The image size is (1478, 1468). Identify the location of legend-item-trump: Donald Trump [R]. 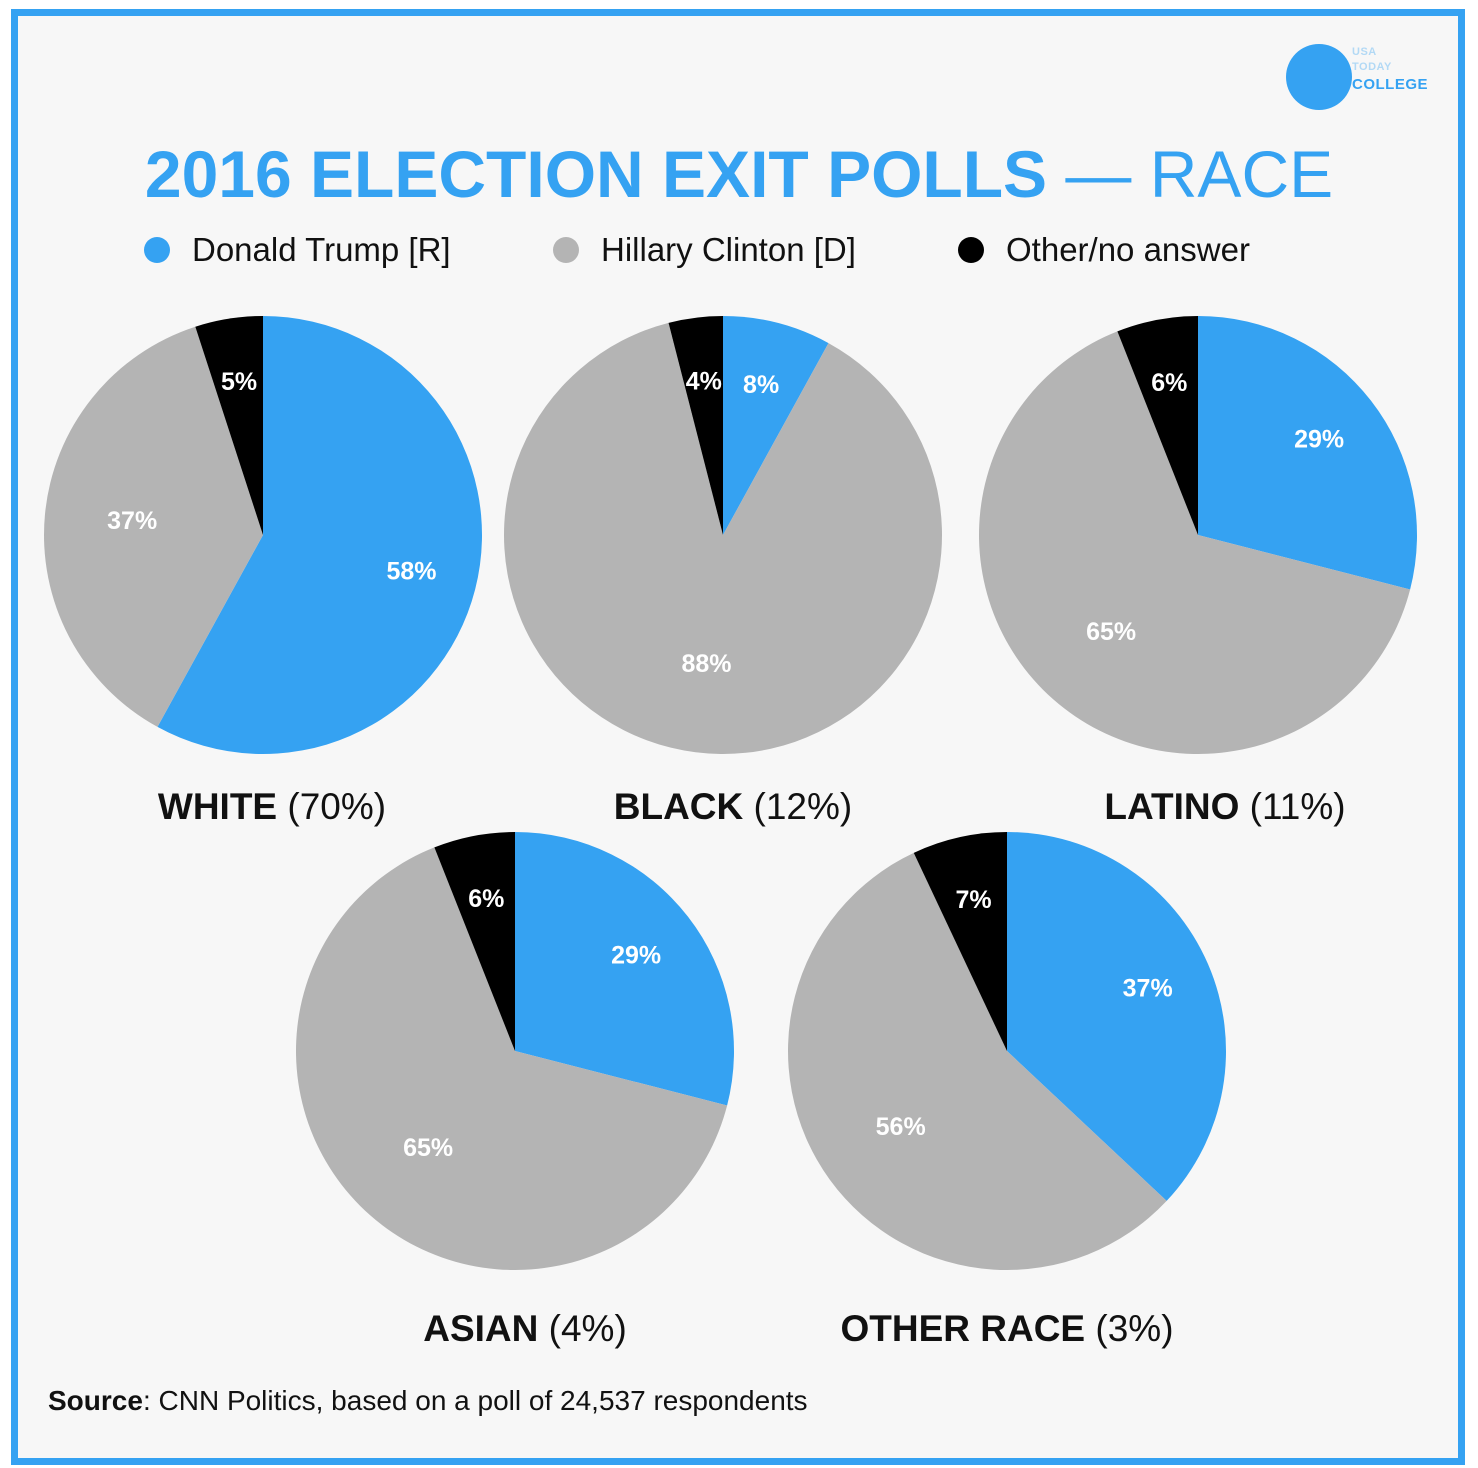
(297, 250).